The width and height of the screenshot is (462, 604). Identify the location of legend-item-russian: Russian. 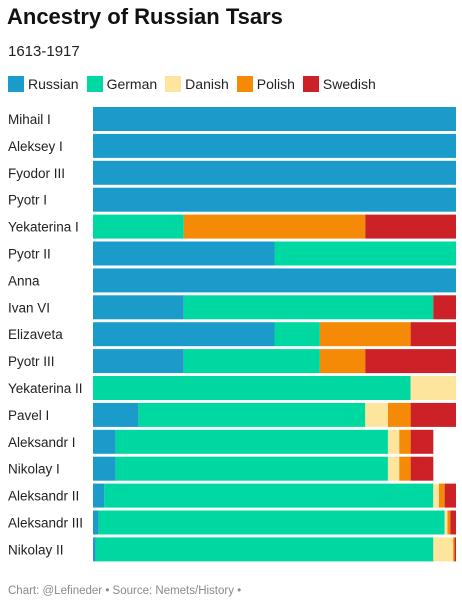
(43, 84).